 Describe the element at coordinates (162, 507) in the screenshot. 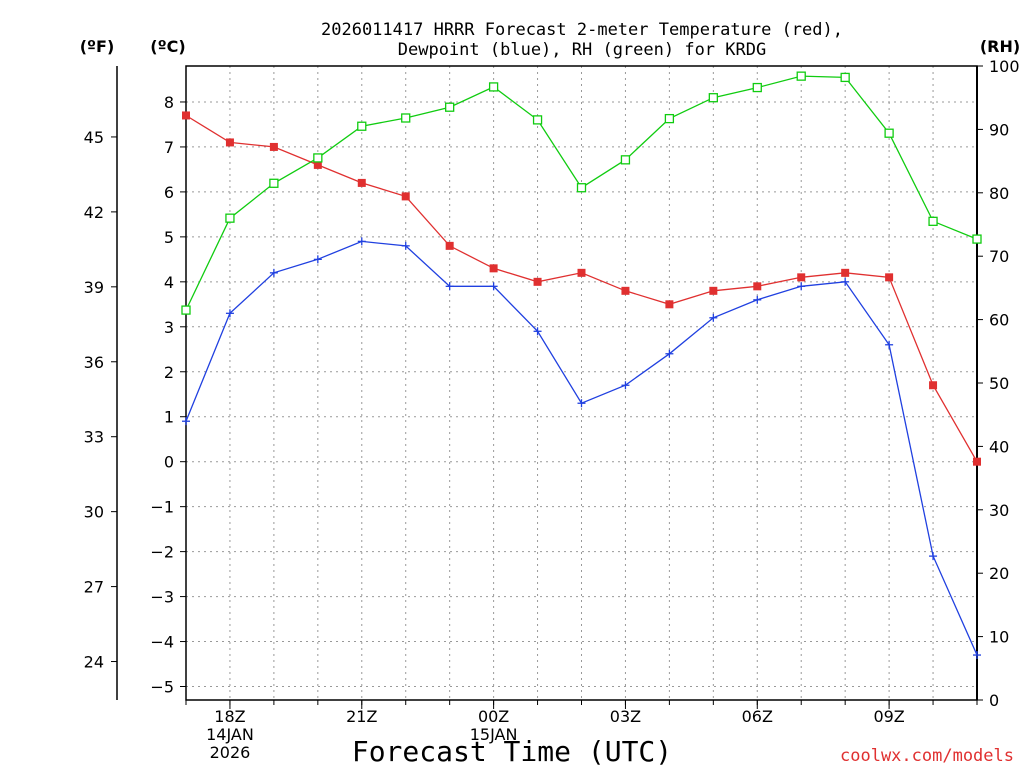

I see `celsius-tick-label: −1` at that location.